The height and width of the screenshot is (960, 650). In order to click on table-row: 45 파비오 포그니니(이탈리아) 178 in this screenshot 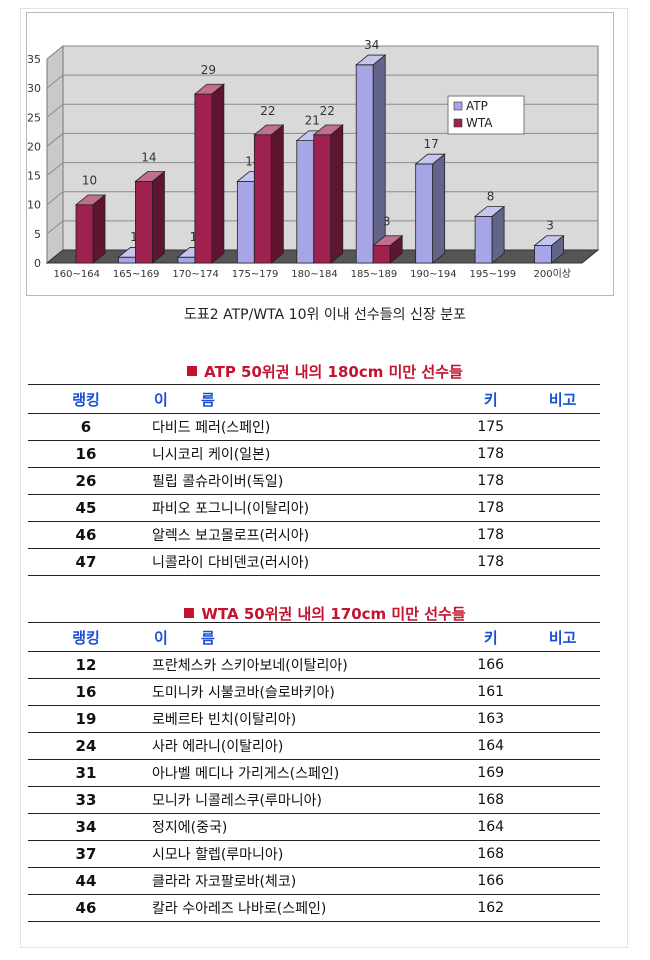, I will do `click(314, 508)`.